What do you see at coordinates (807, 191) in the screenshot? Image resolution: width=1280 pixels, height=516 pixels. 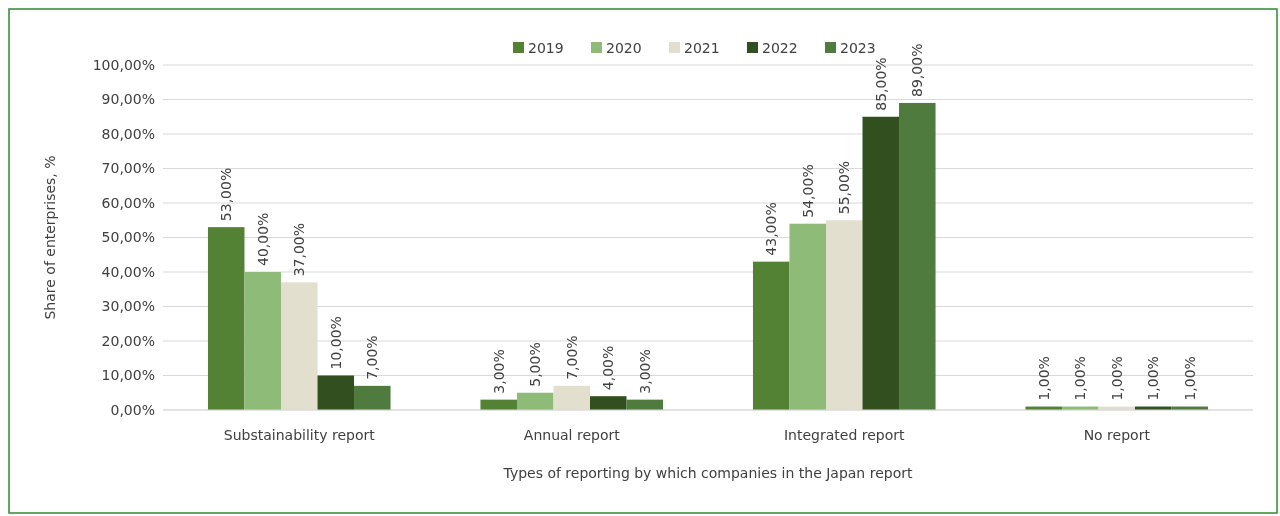 I see `data-label: 54,00%` at bounding box center [807, 191].